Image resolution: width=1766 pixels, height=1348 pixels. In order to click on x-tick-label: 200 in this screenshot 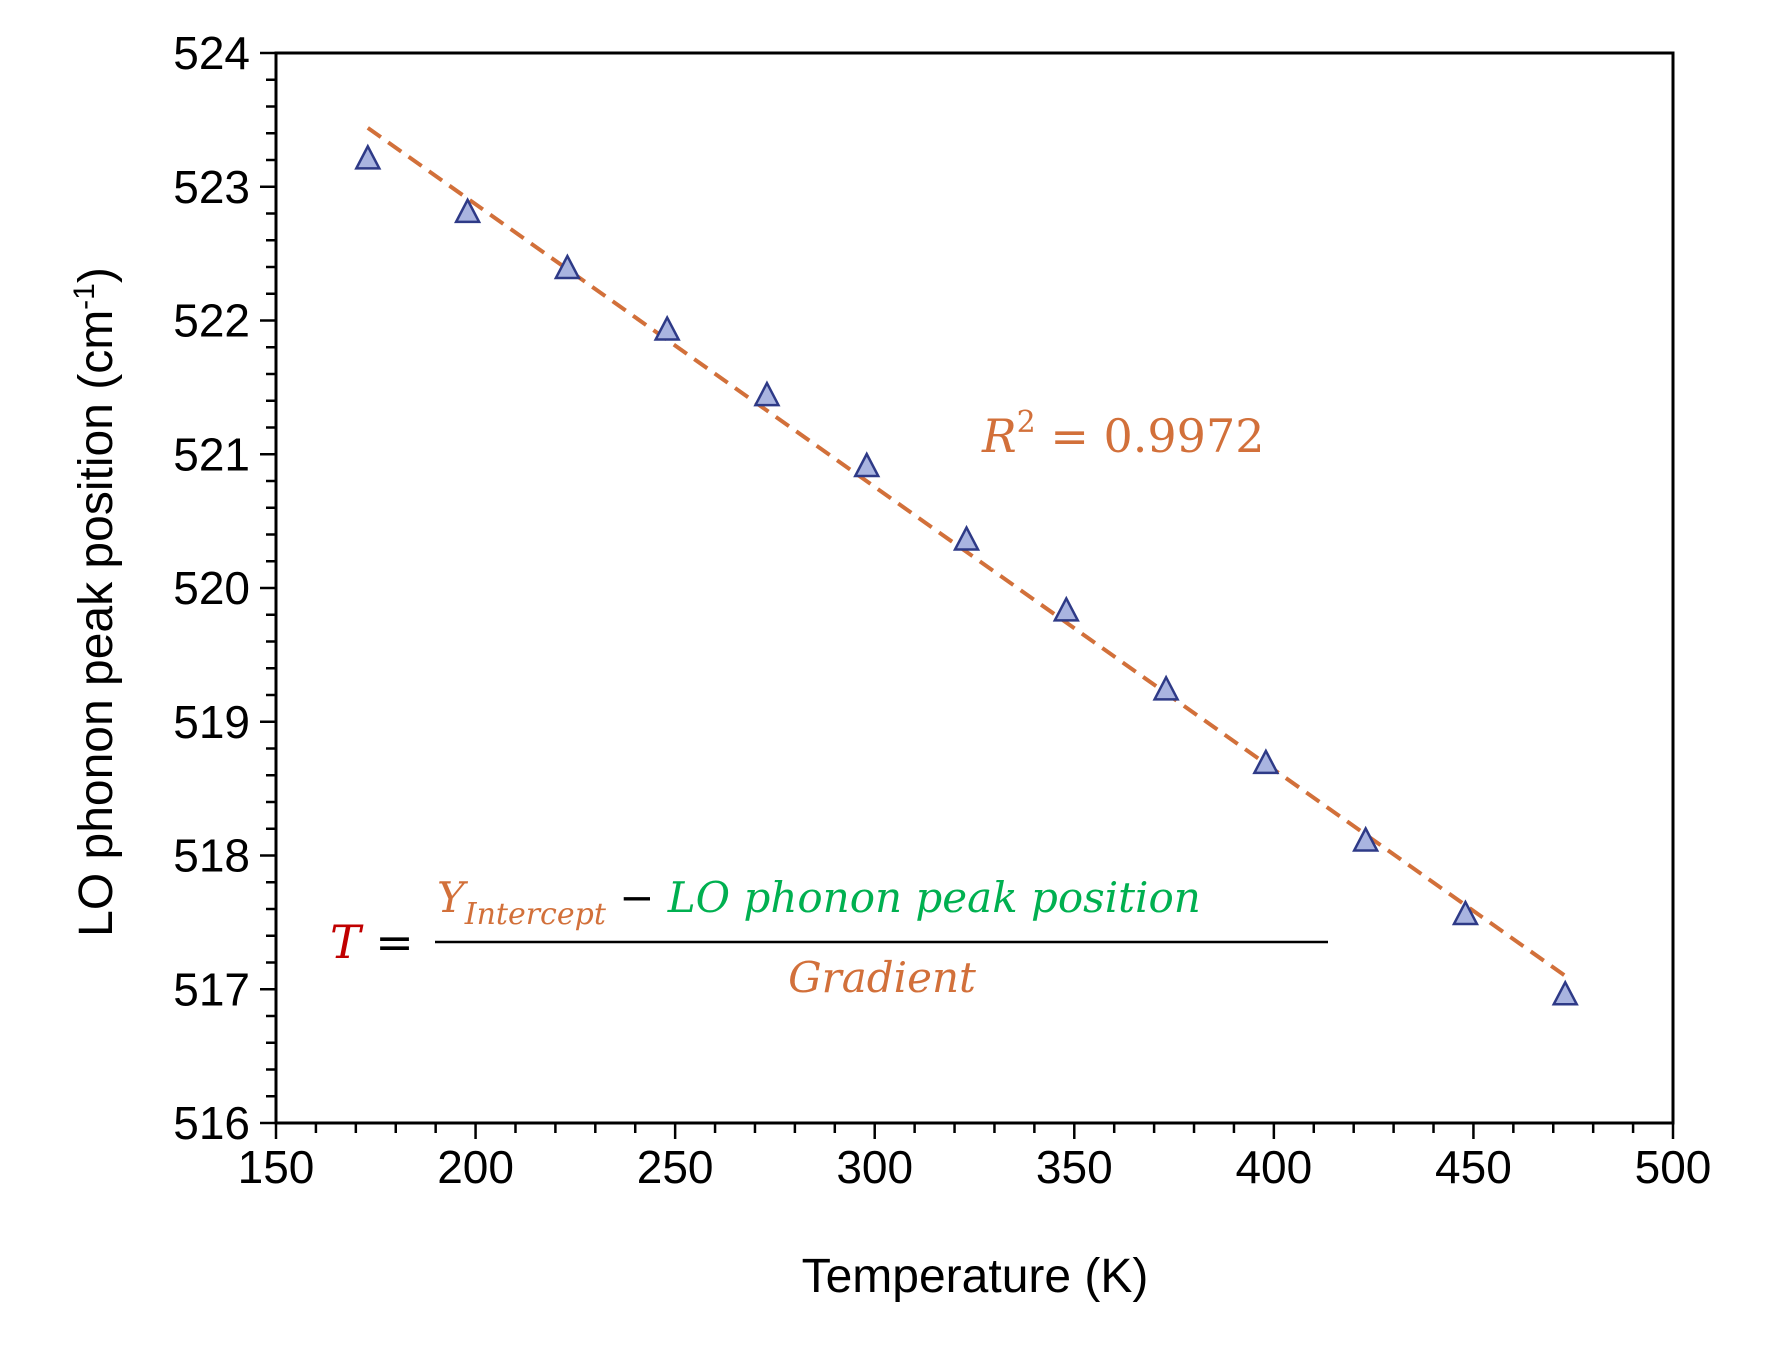, I will do `click(475, 1167)`.